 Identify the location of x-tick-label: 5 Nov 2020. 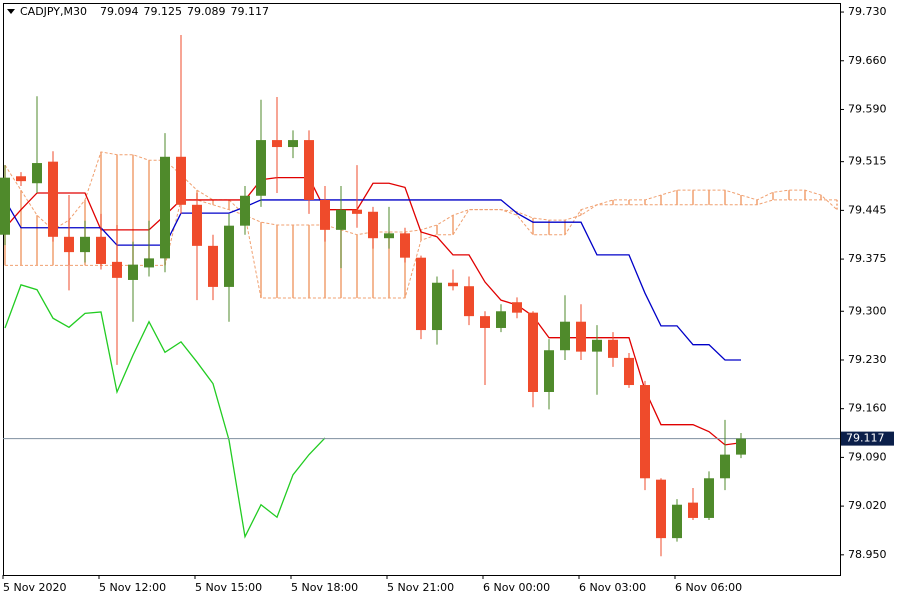
(34, 587).